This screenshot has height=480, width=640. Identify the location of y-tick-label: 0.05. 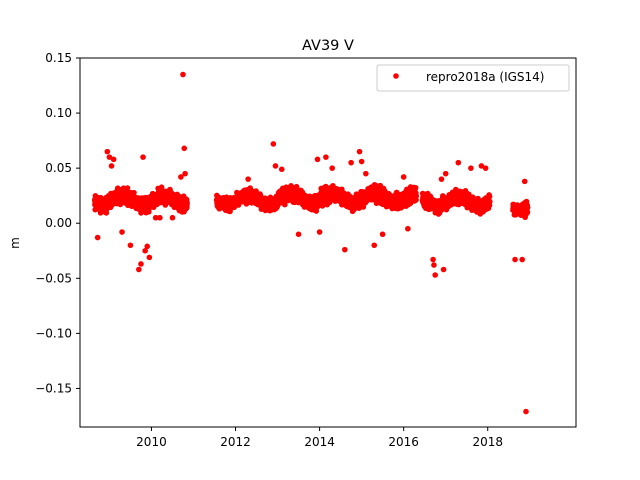
(58, 168).